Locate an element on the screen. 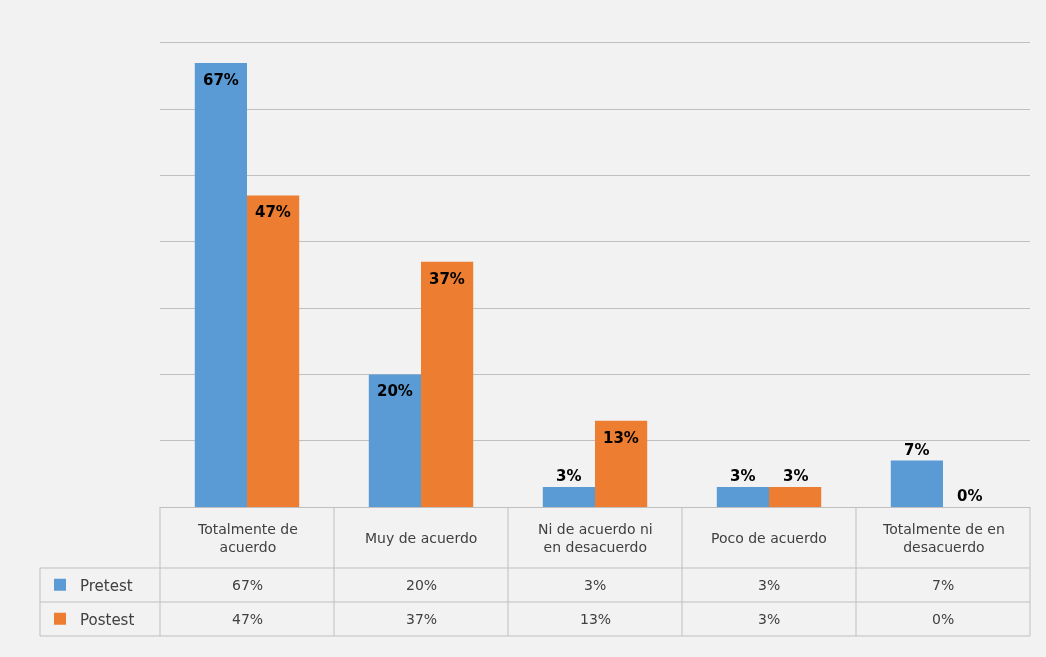 Image resolution: width=1046 pixels, height=657 pixels. data-label: 47% is located at coordinates (248, 619).